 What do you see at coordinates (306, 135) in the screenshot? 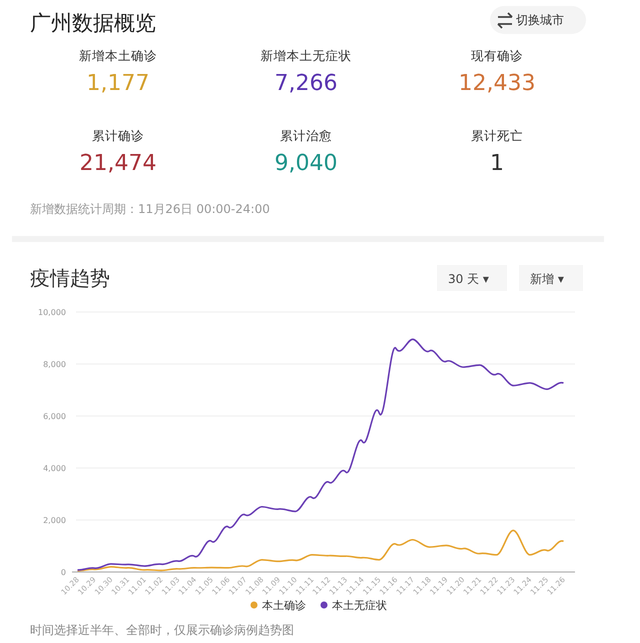
I see `category-label: 累计治愈` at bounding box center [306, 135].